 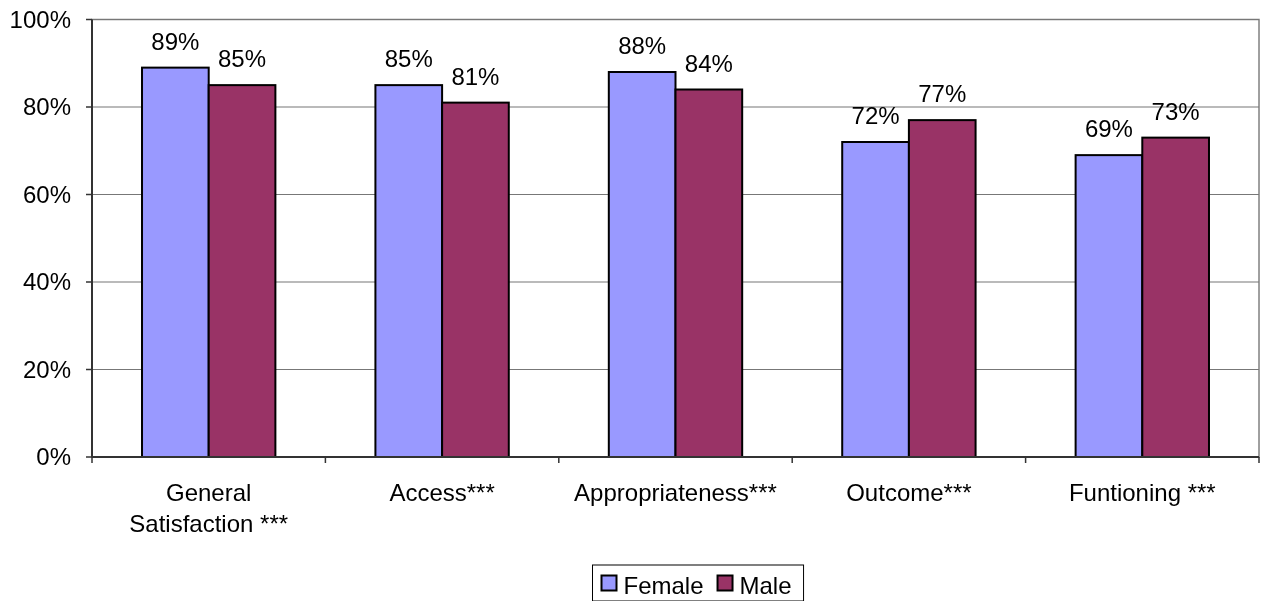 What do you see at coordinates (1142, 492) in the screenshot?
I see `x-tick-label: Funtioning ***` at bounding box center [1142, 492].